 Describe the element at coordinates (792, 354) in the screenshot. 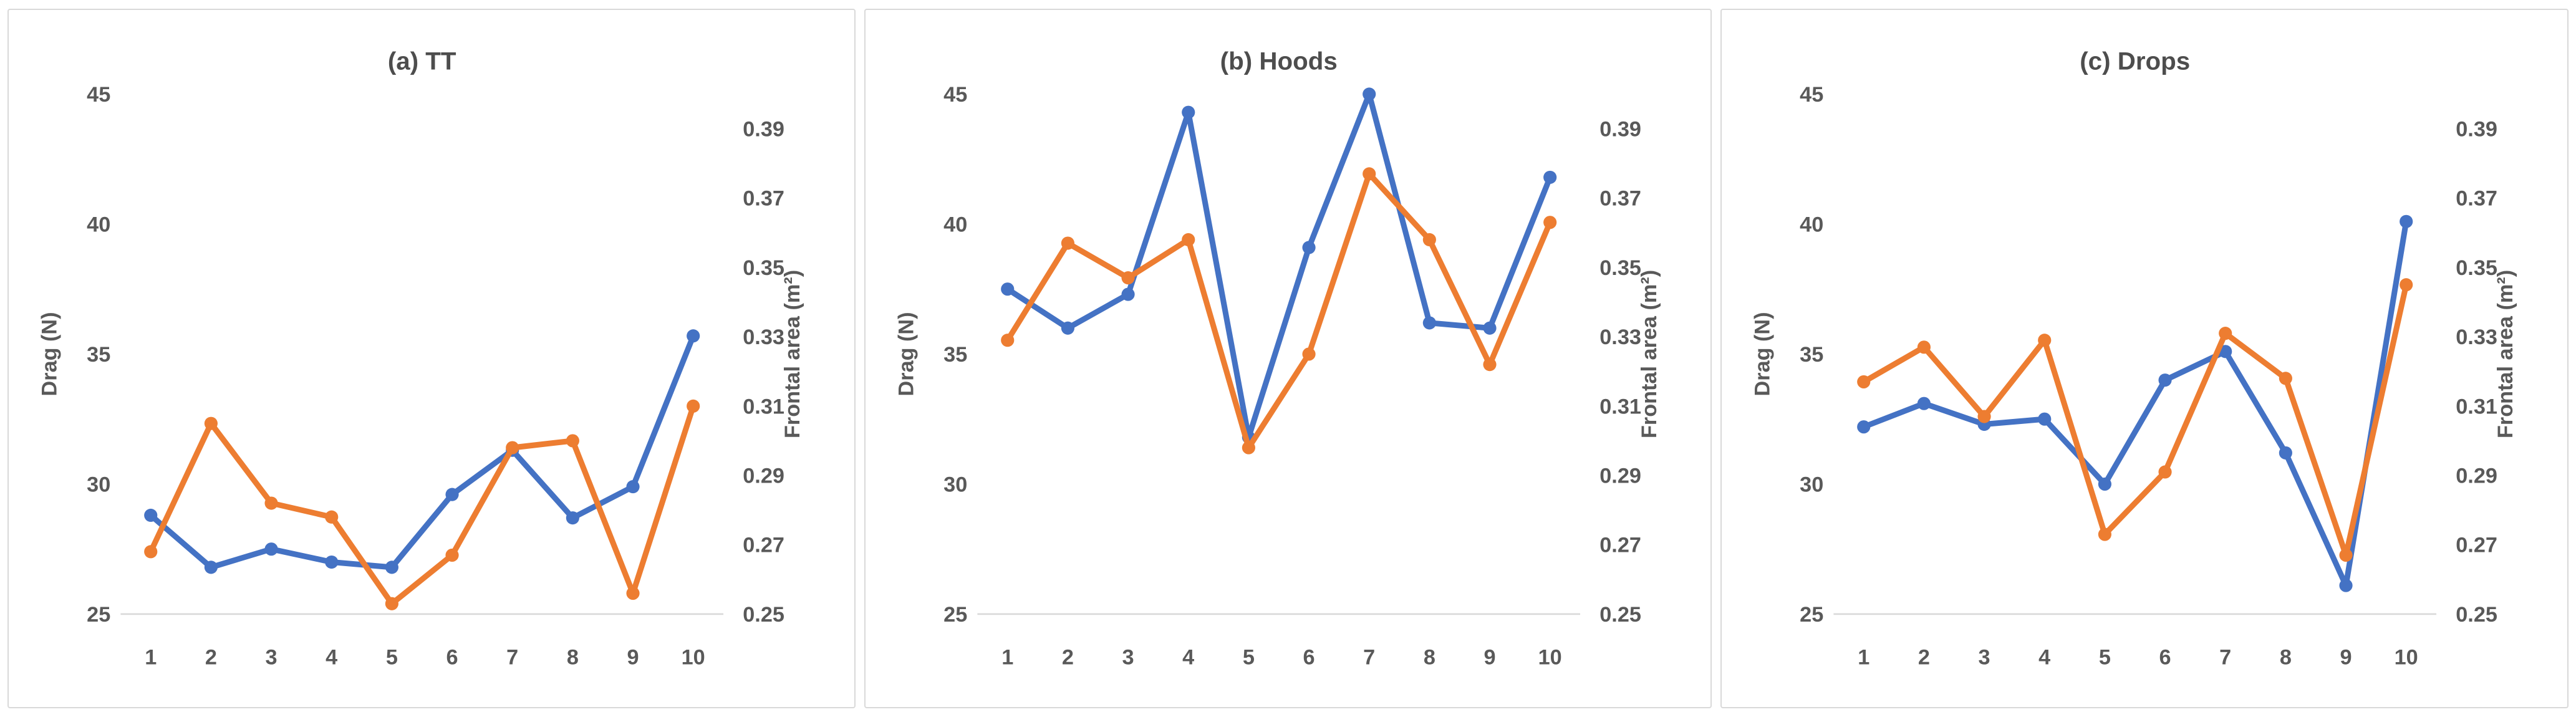

I see `right-axis-title: Frontal area (m²)` at that location.